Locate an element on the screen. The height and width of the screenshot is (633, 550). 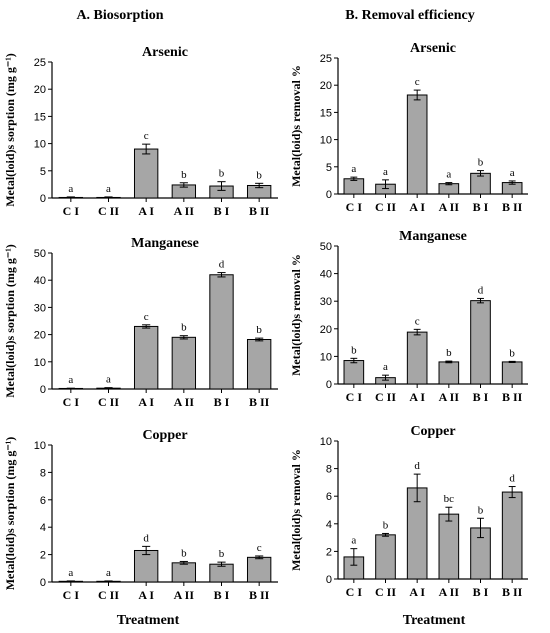
y-tick-label: 6 is located at coordinates (43, 501).